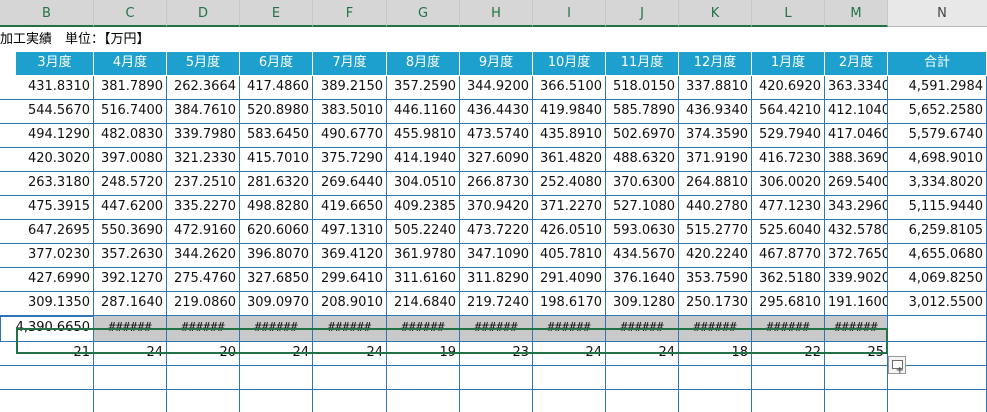 The image size is (987, 412). Describe the element at coordinates (642, 136) in the screenshot. I see `data-cell: 502.6970` at that location.